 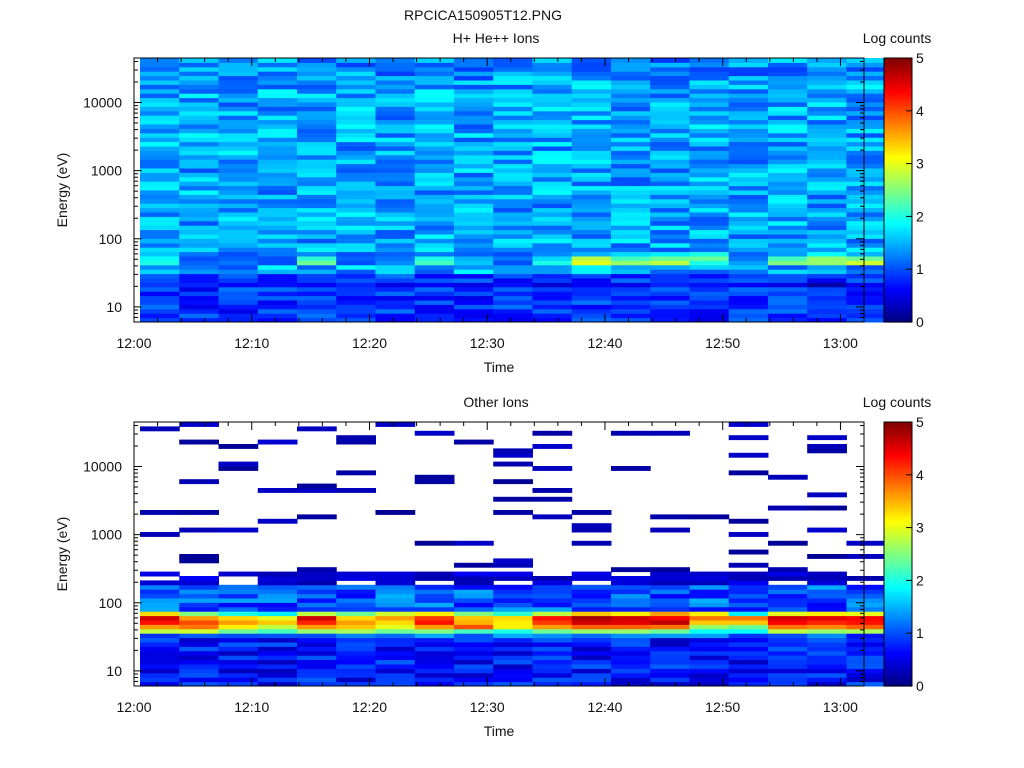 What do you see at coordinates (496, 38) in the screenshot?
I see `panel-title: H+ He++ Ions` at bounding box center [496, 38].